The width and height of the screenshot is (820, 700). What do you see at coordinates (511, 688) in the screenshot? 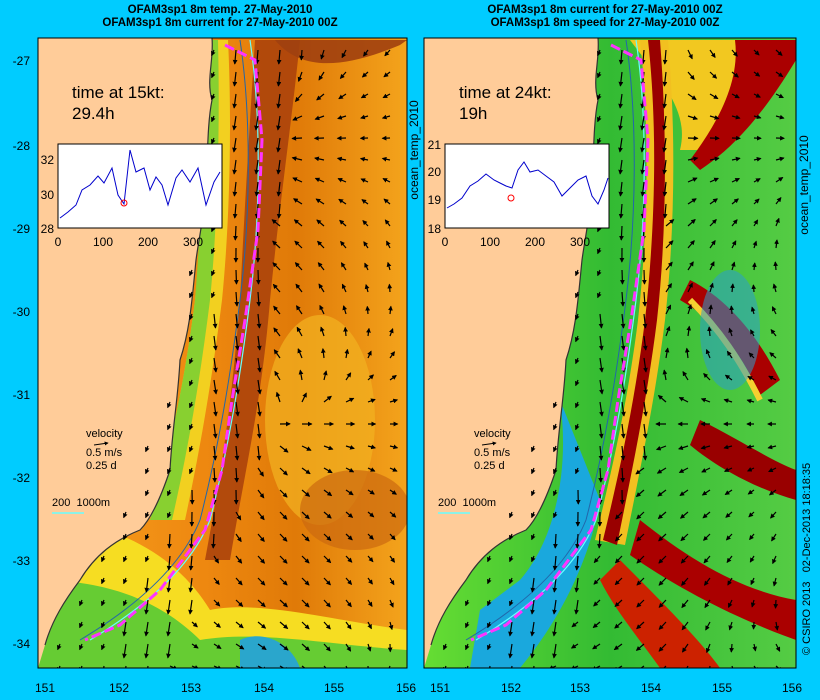
I see `lon-right-tick-1: 152` at bounding box center [511, 688].